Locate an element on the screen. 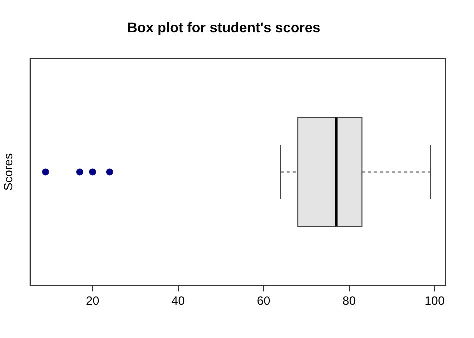 This screenshot has width=474, height=338. x-tick-label: 40 is located at coordinates (179, 301).